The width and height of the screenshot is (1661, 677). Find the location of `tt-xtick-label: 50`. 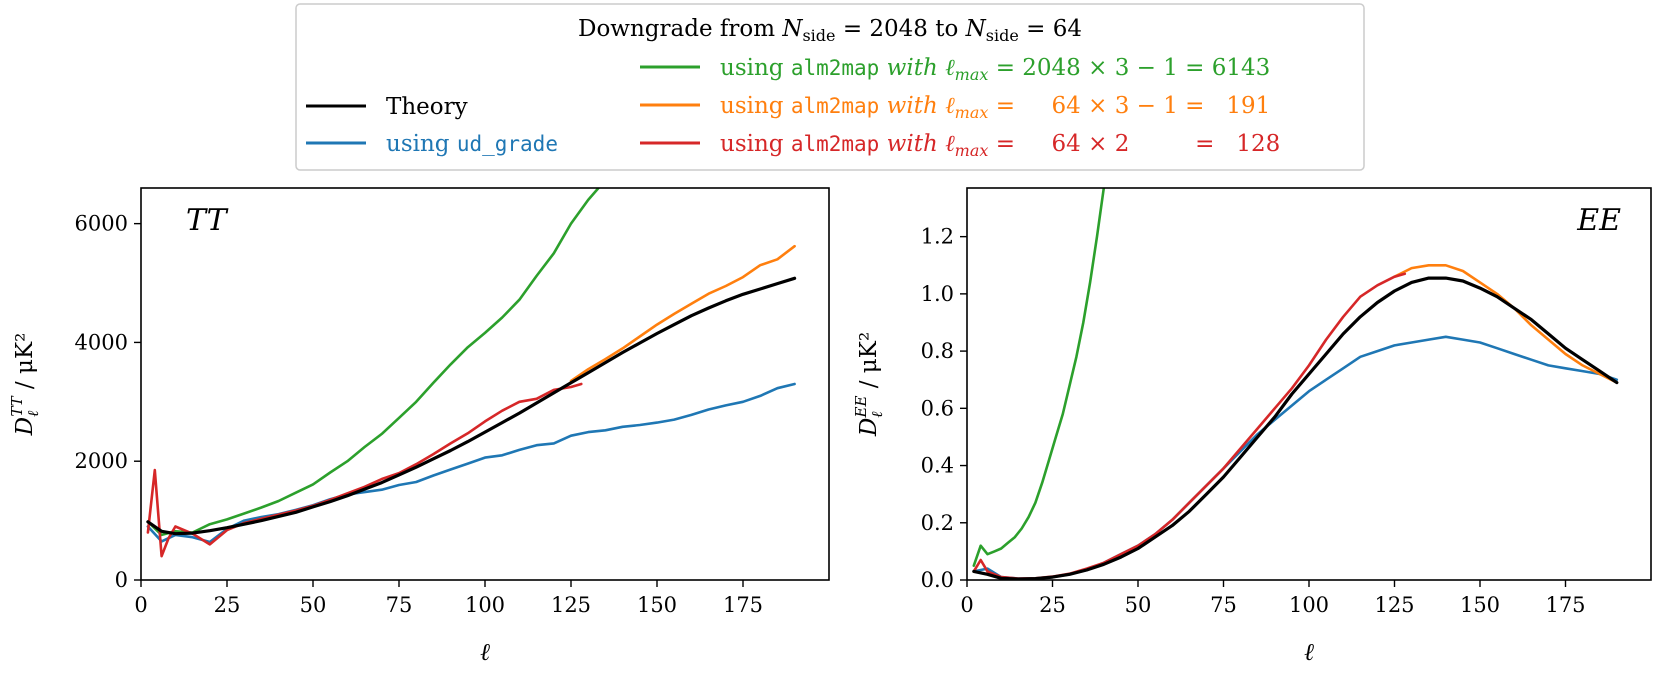

tt-xtick-label: 50 is located at coordinates (313, 605).